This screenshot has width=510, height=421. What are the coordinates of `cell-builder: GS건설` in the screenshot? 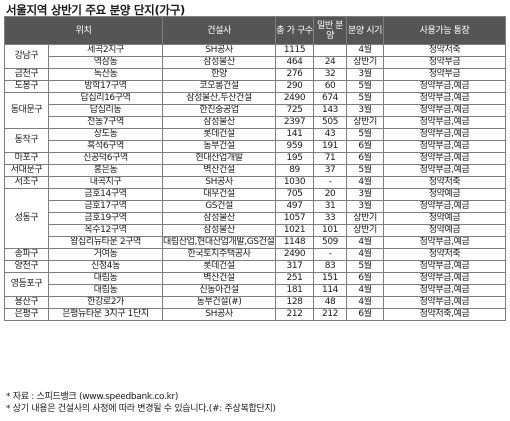 It's located at (219, 206).